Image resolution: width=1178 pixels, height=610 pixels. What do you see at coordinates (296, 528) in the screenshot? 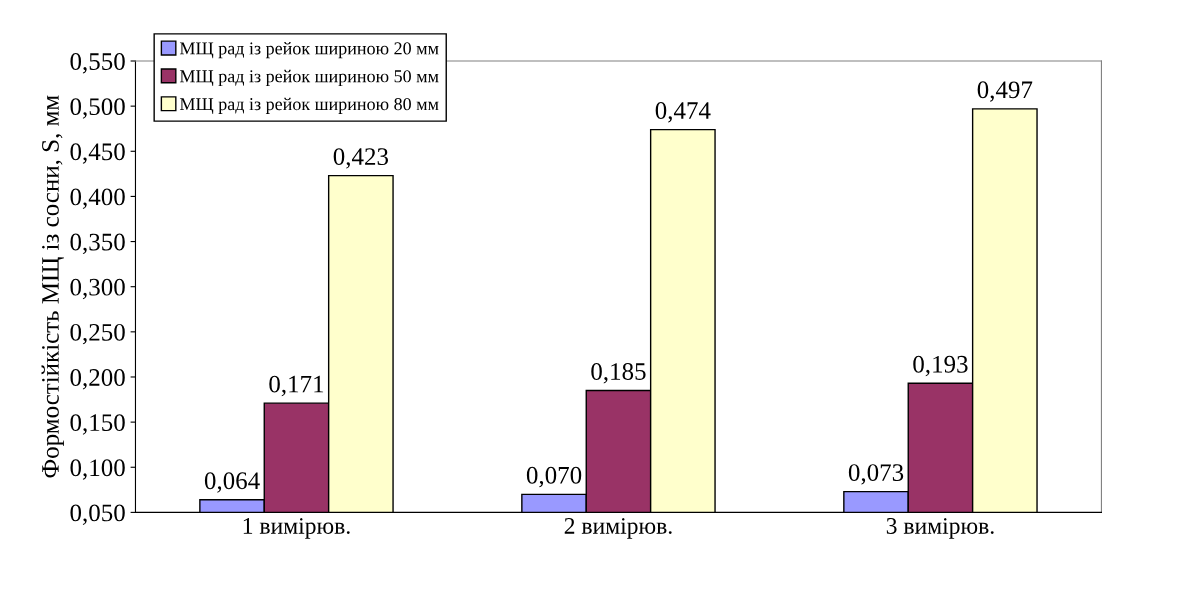
I see `x-tick-label: 1 вимірюв.` at bounding box center [296, 528].